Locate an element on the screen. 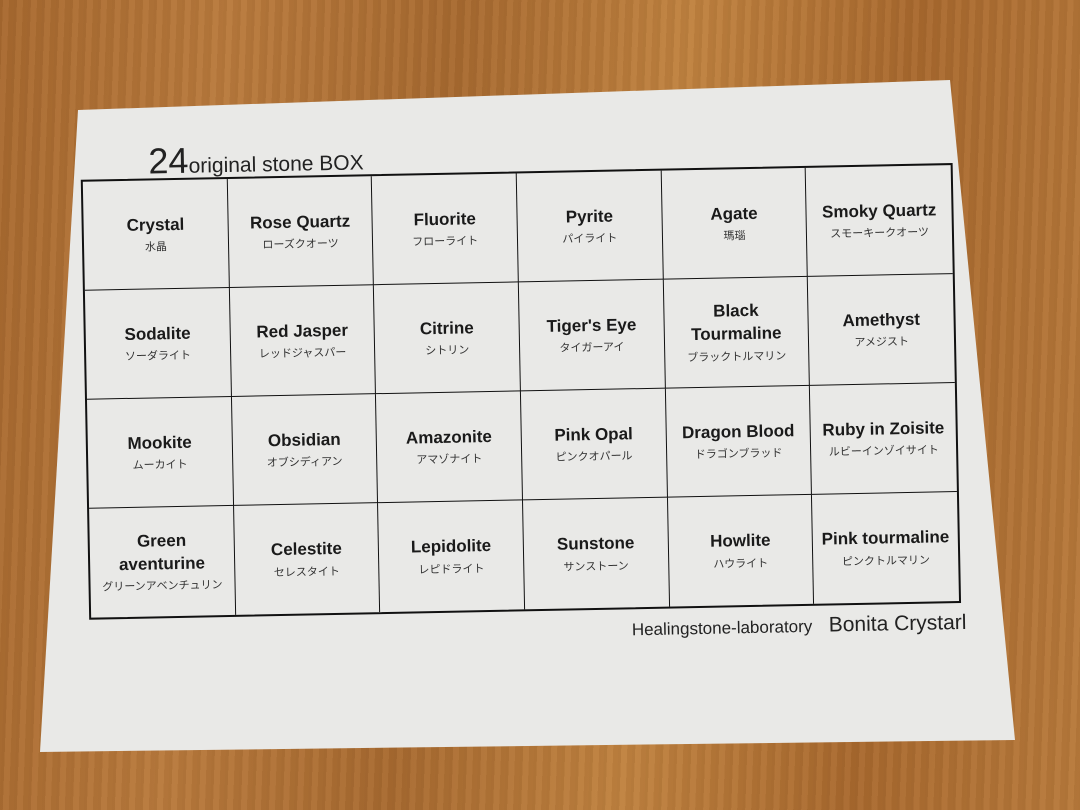 This screenshot has width=1080, height=810. stone-cell: Fluorite フローライト is located at coordinates (445, 229).